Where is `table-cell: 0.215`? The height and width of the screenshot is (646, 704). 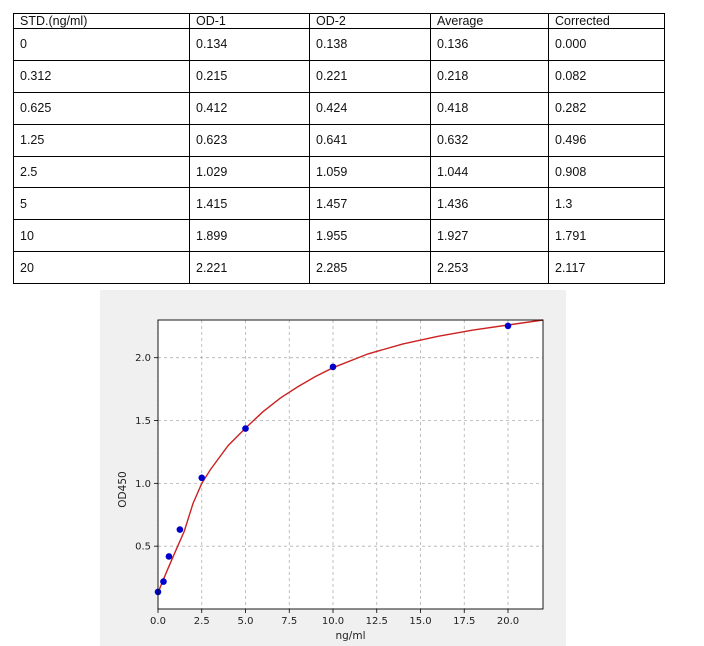
table-cell: 0.215 is located at coordinates (249, 76).